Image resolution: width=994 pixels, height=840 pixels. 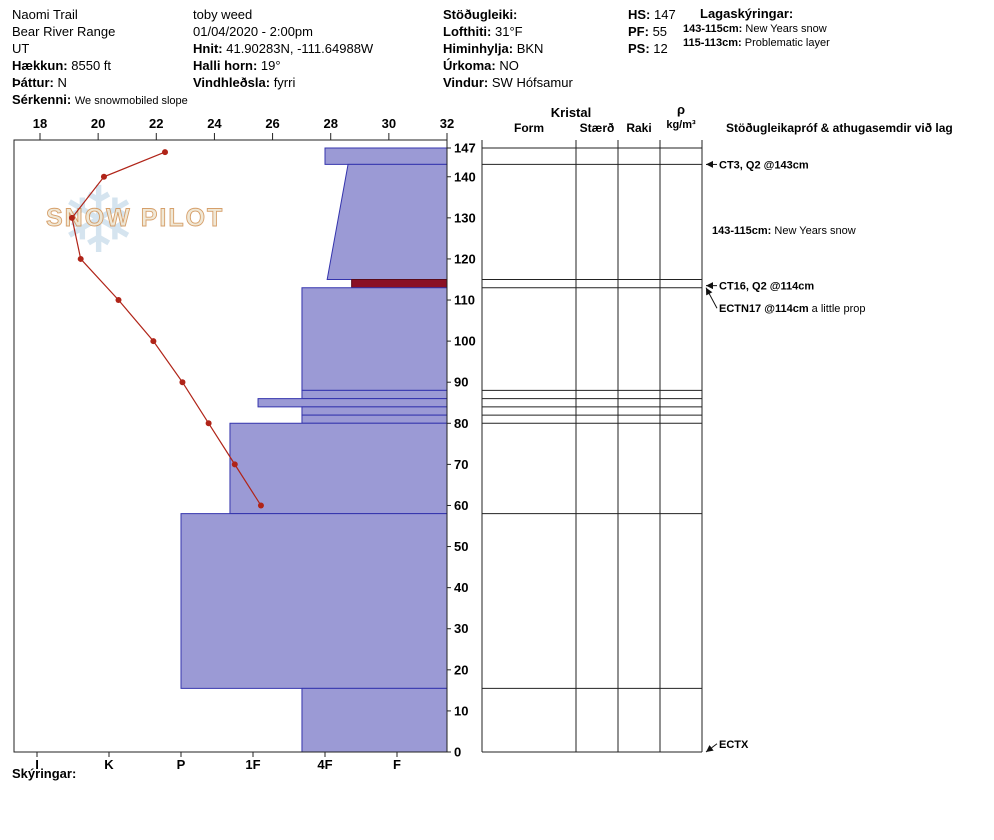 I want to click on header-snowpack-col: HS: 147 PF: 55 PS: 12, so click(x=652, y=31).